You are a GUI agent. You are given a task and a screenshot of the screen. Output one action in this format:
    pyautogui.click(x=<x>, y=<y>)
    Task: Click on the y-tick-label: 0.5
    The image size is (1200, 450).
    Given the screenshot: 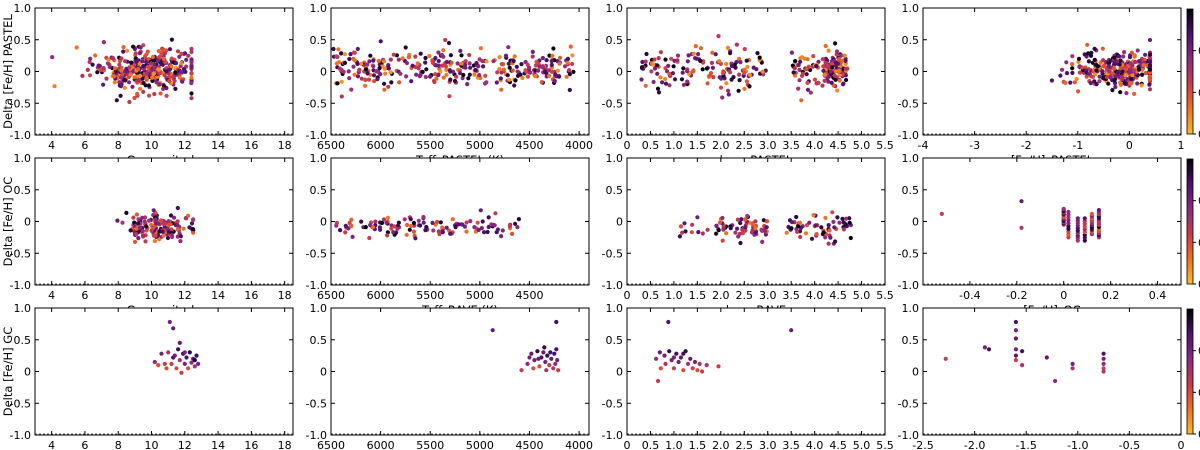 What is the action you would take?
    pyautogui.click(x=615, y=40)
    